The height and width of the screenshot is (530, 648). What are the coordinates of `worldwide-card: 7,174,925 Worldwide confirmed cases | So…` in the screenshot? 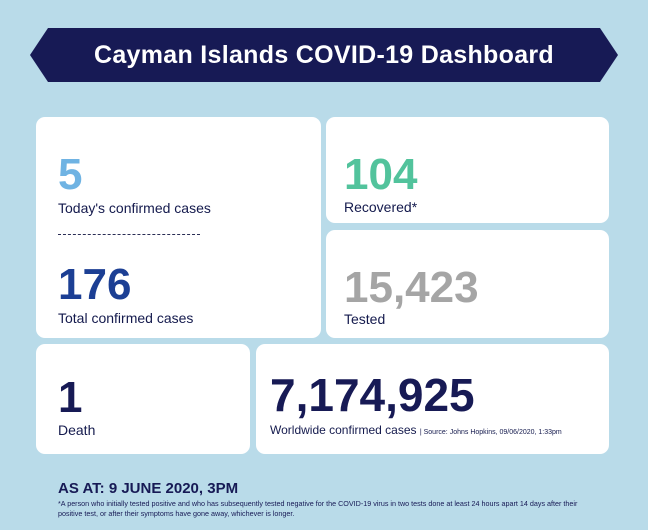 It's located at (432, 399).